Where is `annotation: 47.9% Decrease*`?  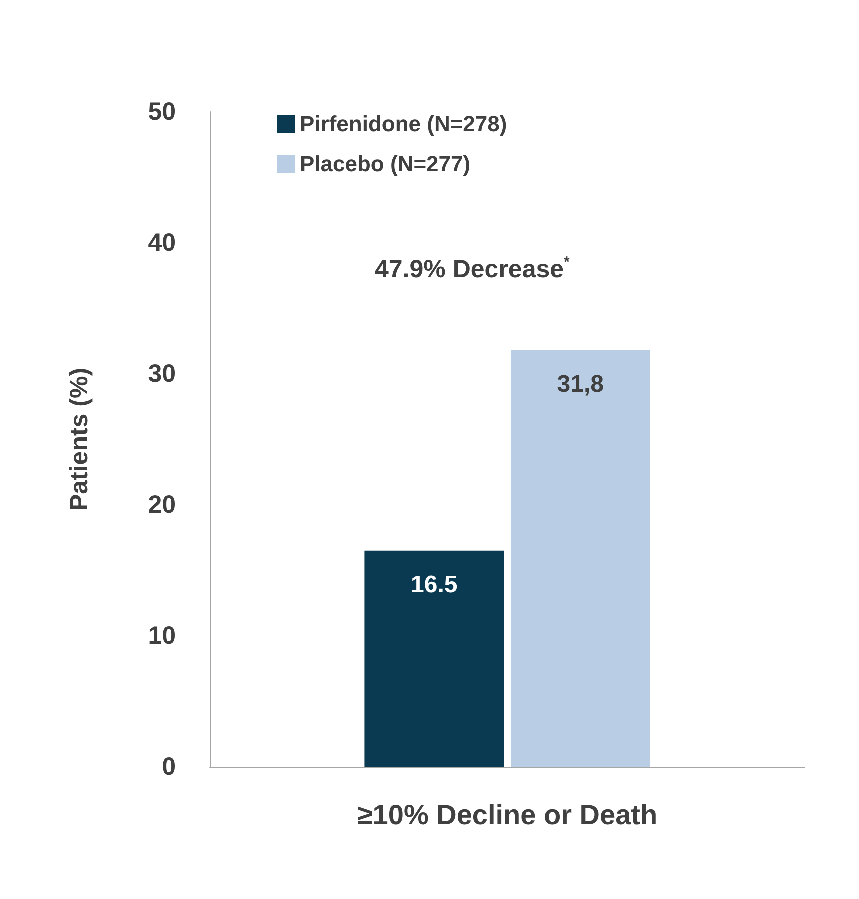
annotation: 47.9% Decrease* is located at coordinates (472, 269).